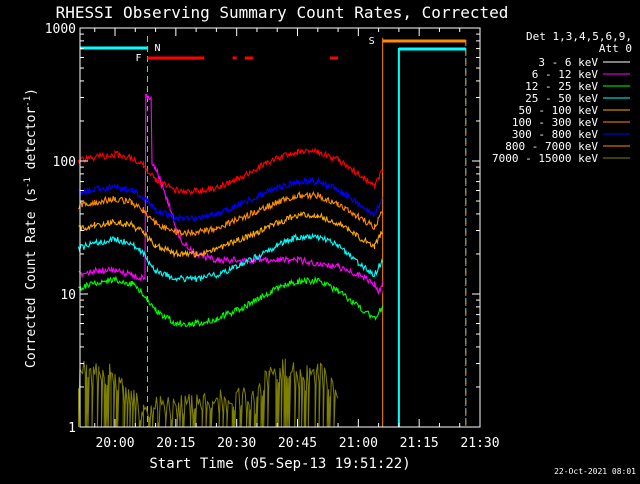 Image resolution: width=640 pixels, height=484 pixels. Describe the element at coordinates (31, 228) in the screenshot. I see `y-axis-label: Corrected Count Rate (s-1 detector-1)` at that location.